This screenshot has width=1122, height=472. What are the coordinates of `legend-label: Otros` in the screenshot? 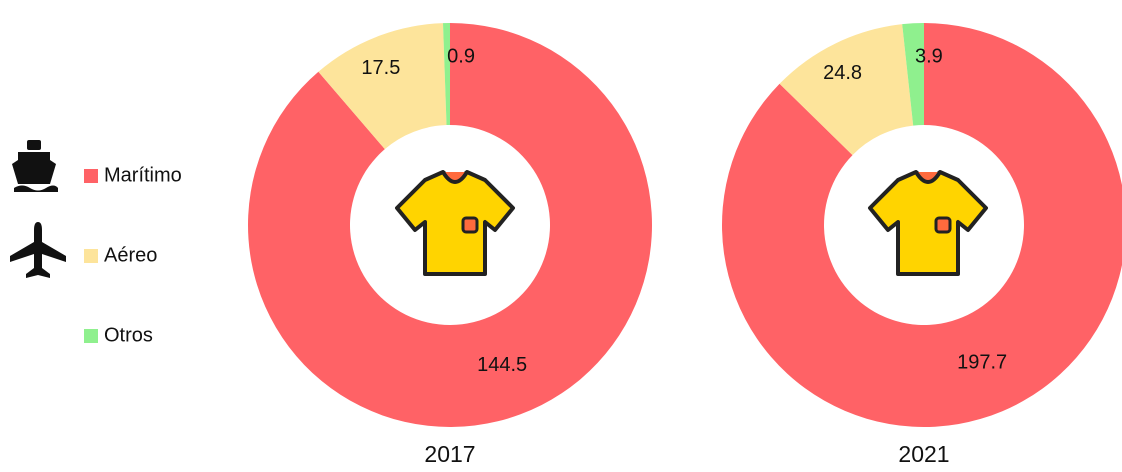 It's located at (128, 335).